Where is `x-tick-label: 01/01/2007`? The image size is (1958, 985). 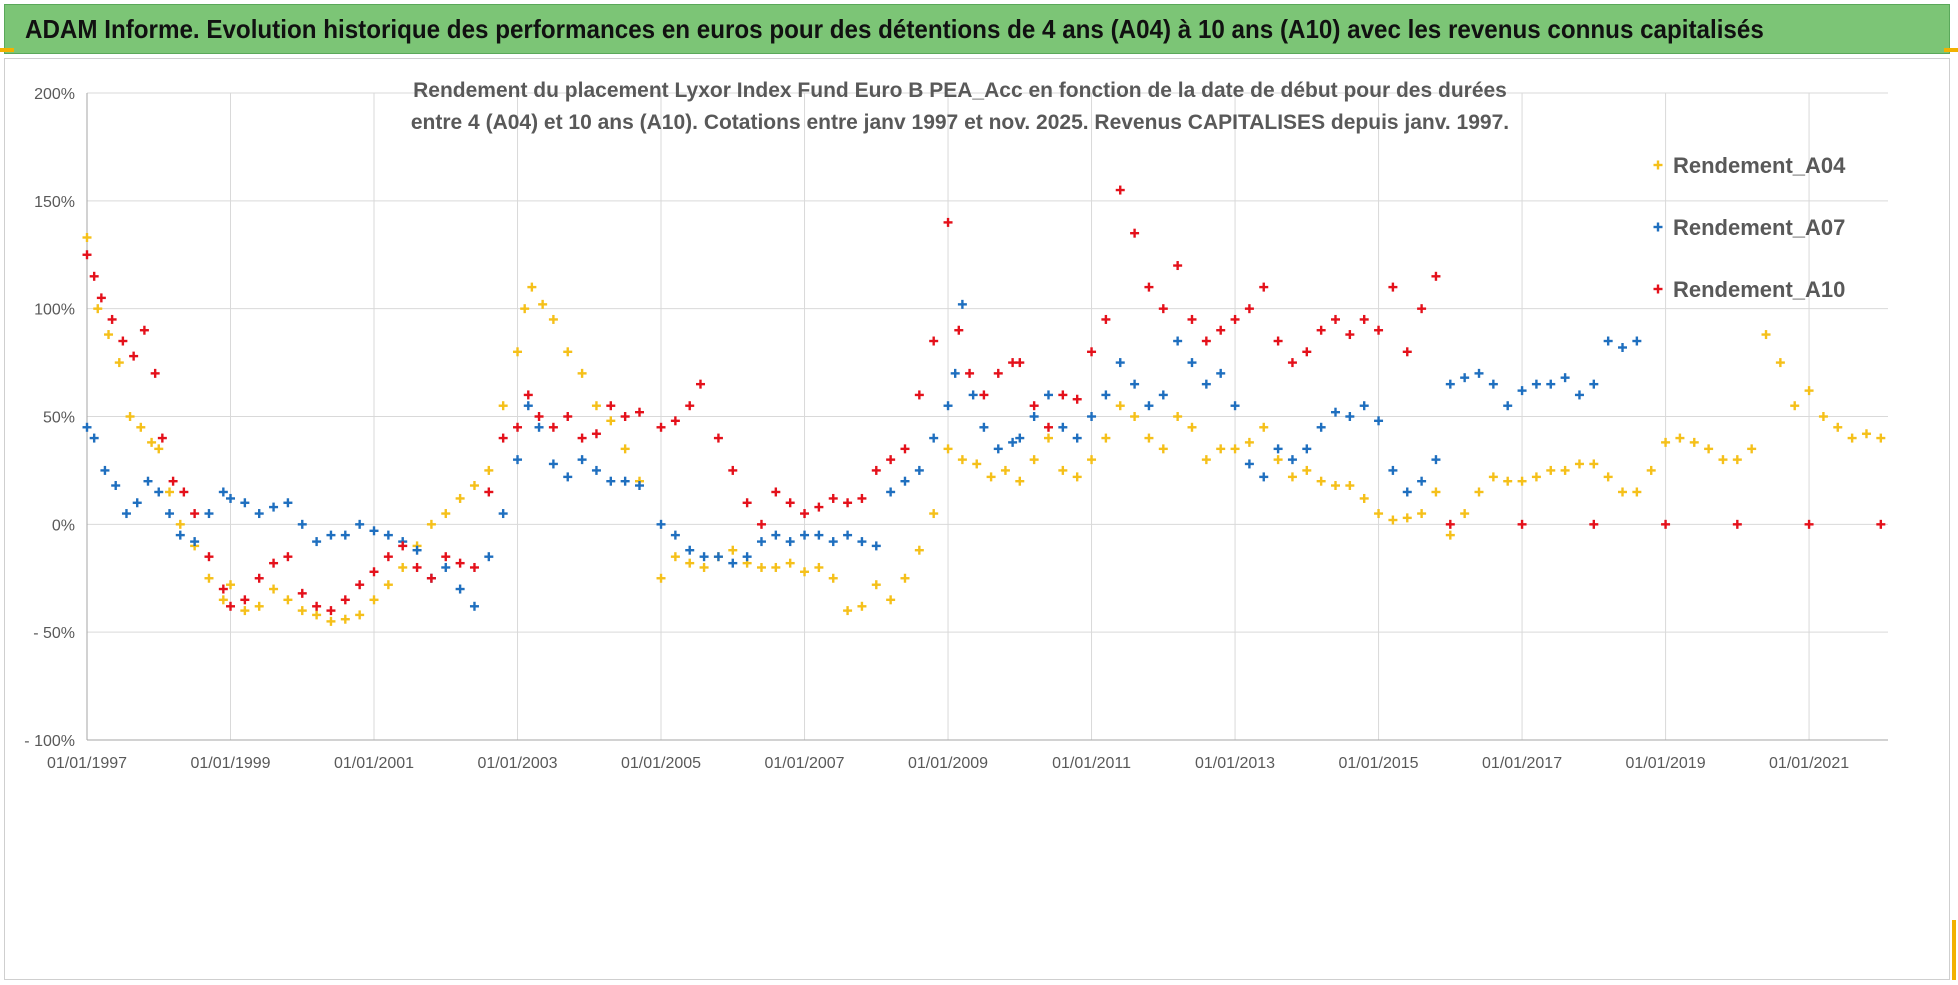
x-tick-label: 01/01/2007 is located at coordinates (804, 763).